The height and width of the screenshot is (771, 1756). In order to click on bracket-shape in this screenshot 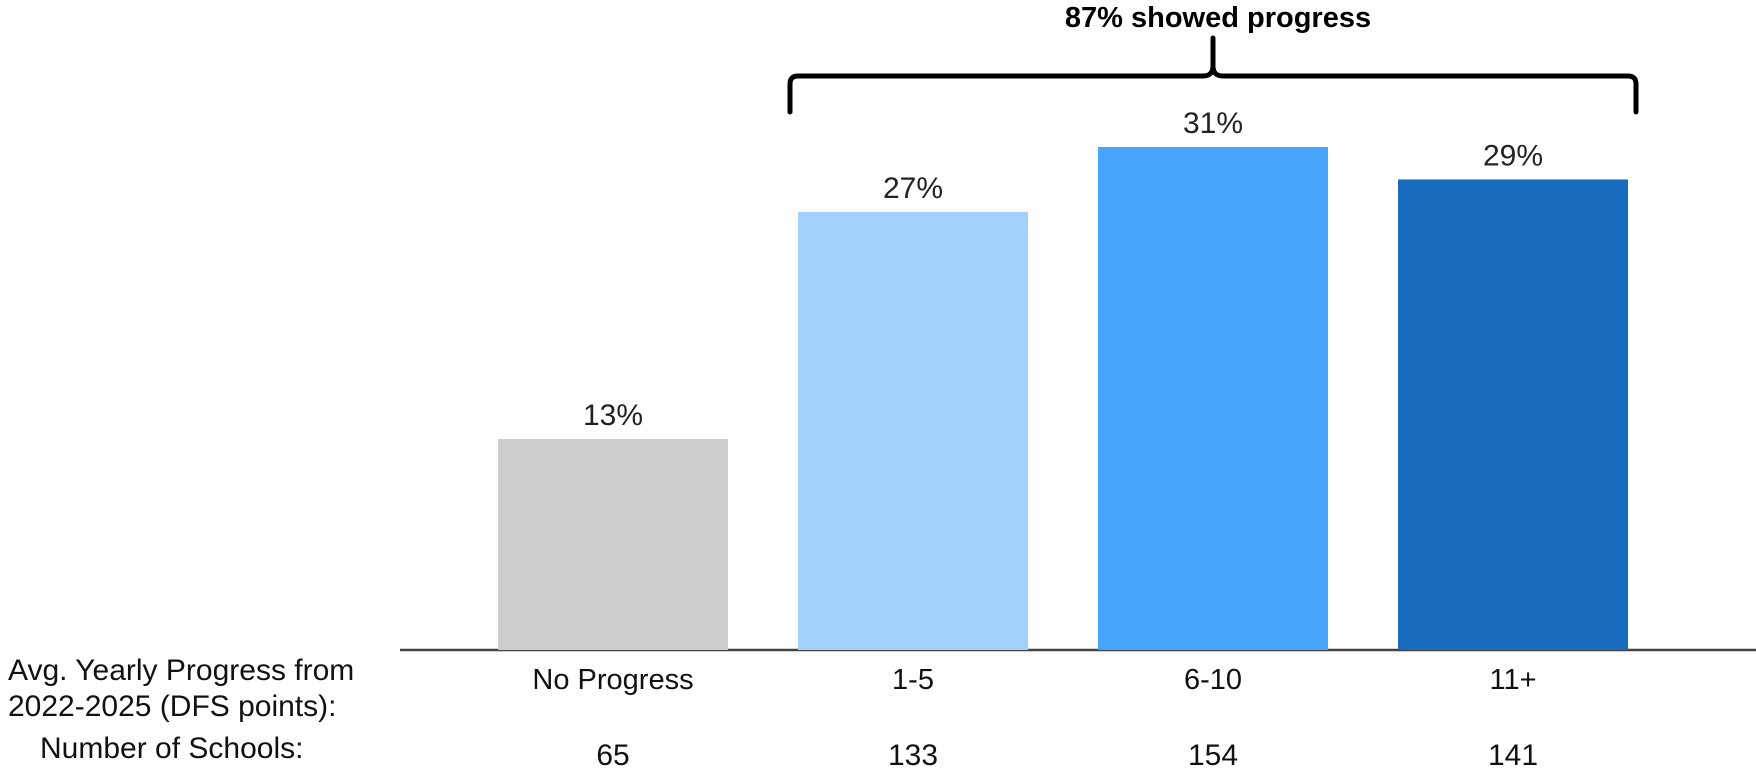, I will do `click(1213, 75)`.